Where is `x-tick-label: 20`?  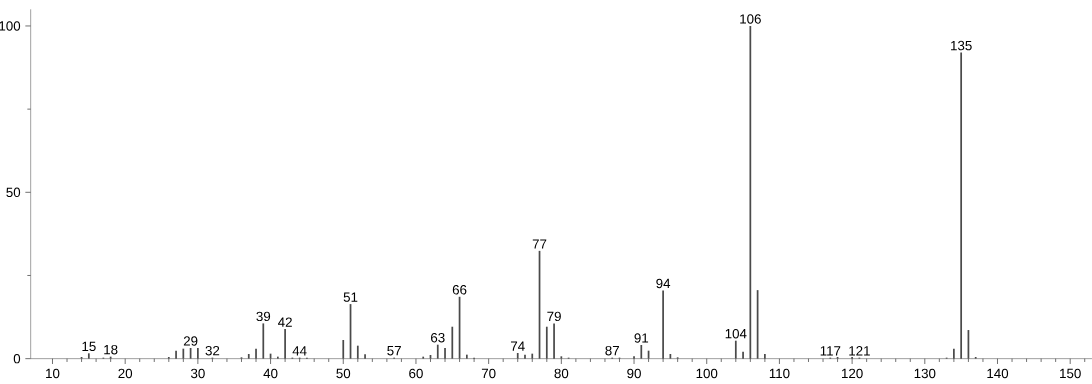
x-tick-label: 20 is located at coordinates (125, 373).